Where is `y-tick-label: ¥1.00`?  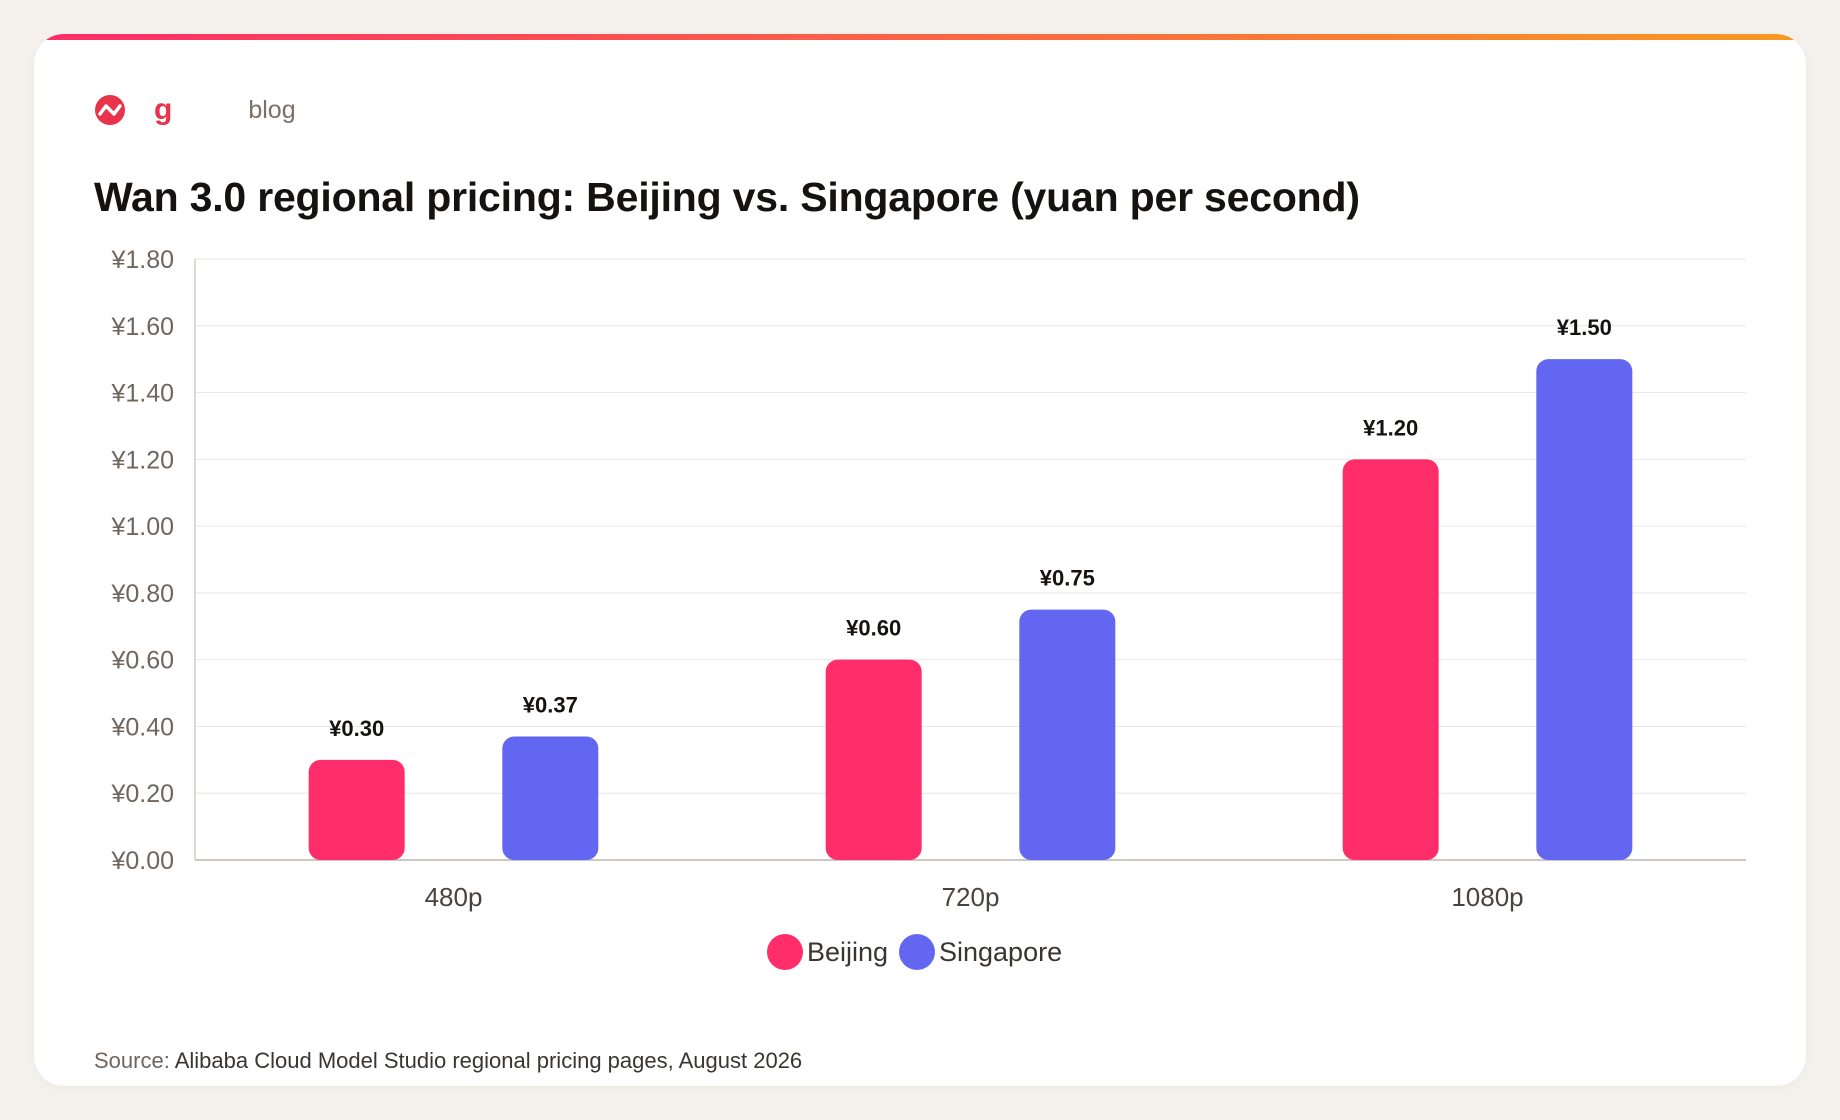 y-tick-label: ¥1.00 is located at coordinates (142, 527).